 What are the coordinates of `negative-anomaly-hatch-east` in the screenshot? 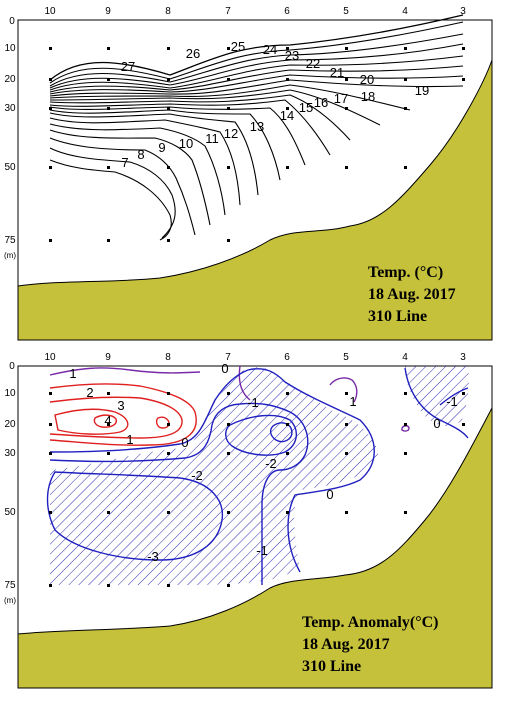 It's located at (437, 396).